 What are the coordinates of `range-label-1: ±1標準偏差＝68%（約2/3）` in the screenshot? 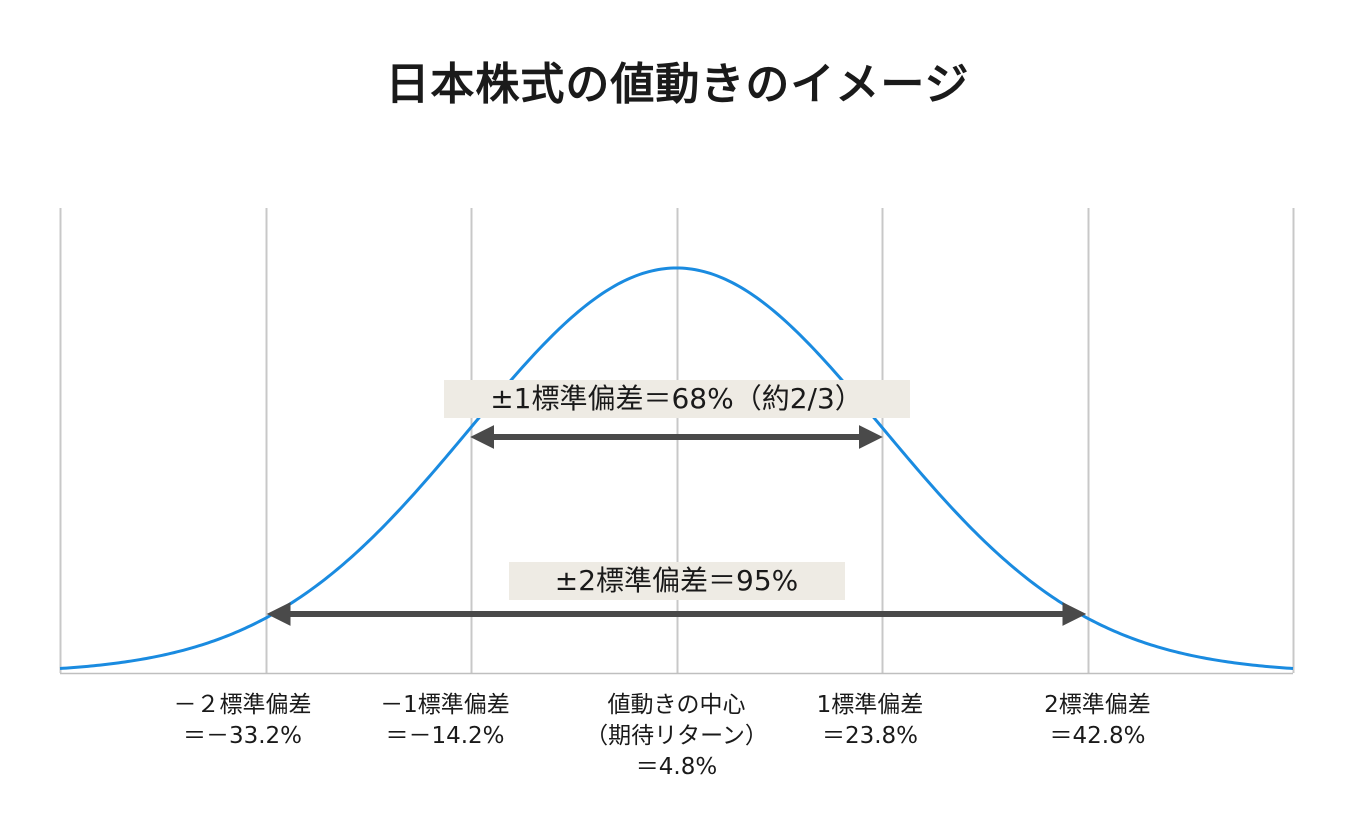 It's located at (676, 399).